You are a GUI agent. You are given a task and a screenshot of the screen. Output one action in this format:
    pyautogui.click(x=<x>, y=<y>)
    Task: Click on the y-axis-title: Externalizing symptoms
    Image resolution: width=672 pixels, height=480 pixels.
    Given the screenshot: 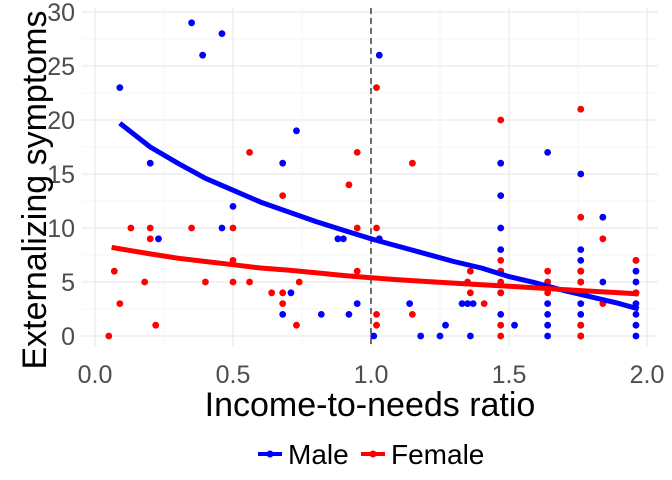 What is the action you would take?
    pyautogui.click(x=35, y=189)
    